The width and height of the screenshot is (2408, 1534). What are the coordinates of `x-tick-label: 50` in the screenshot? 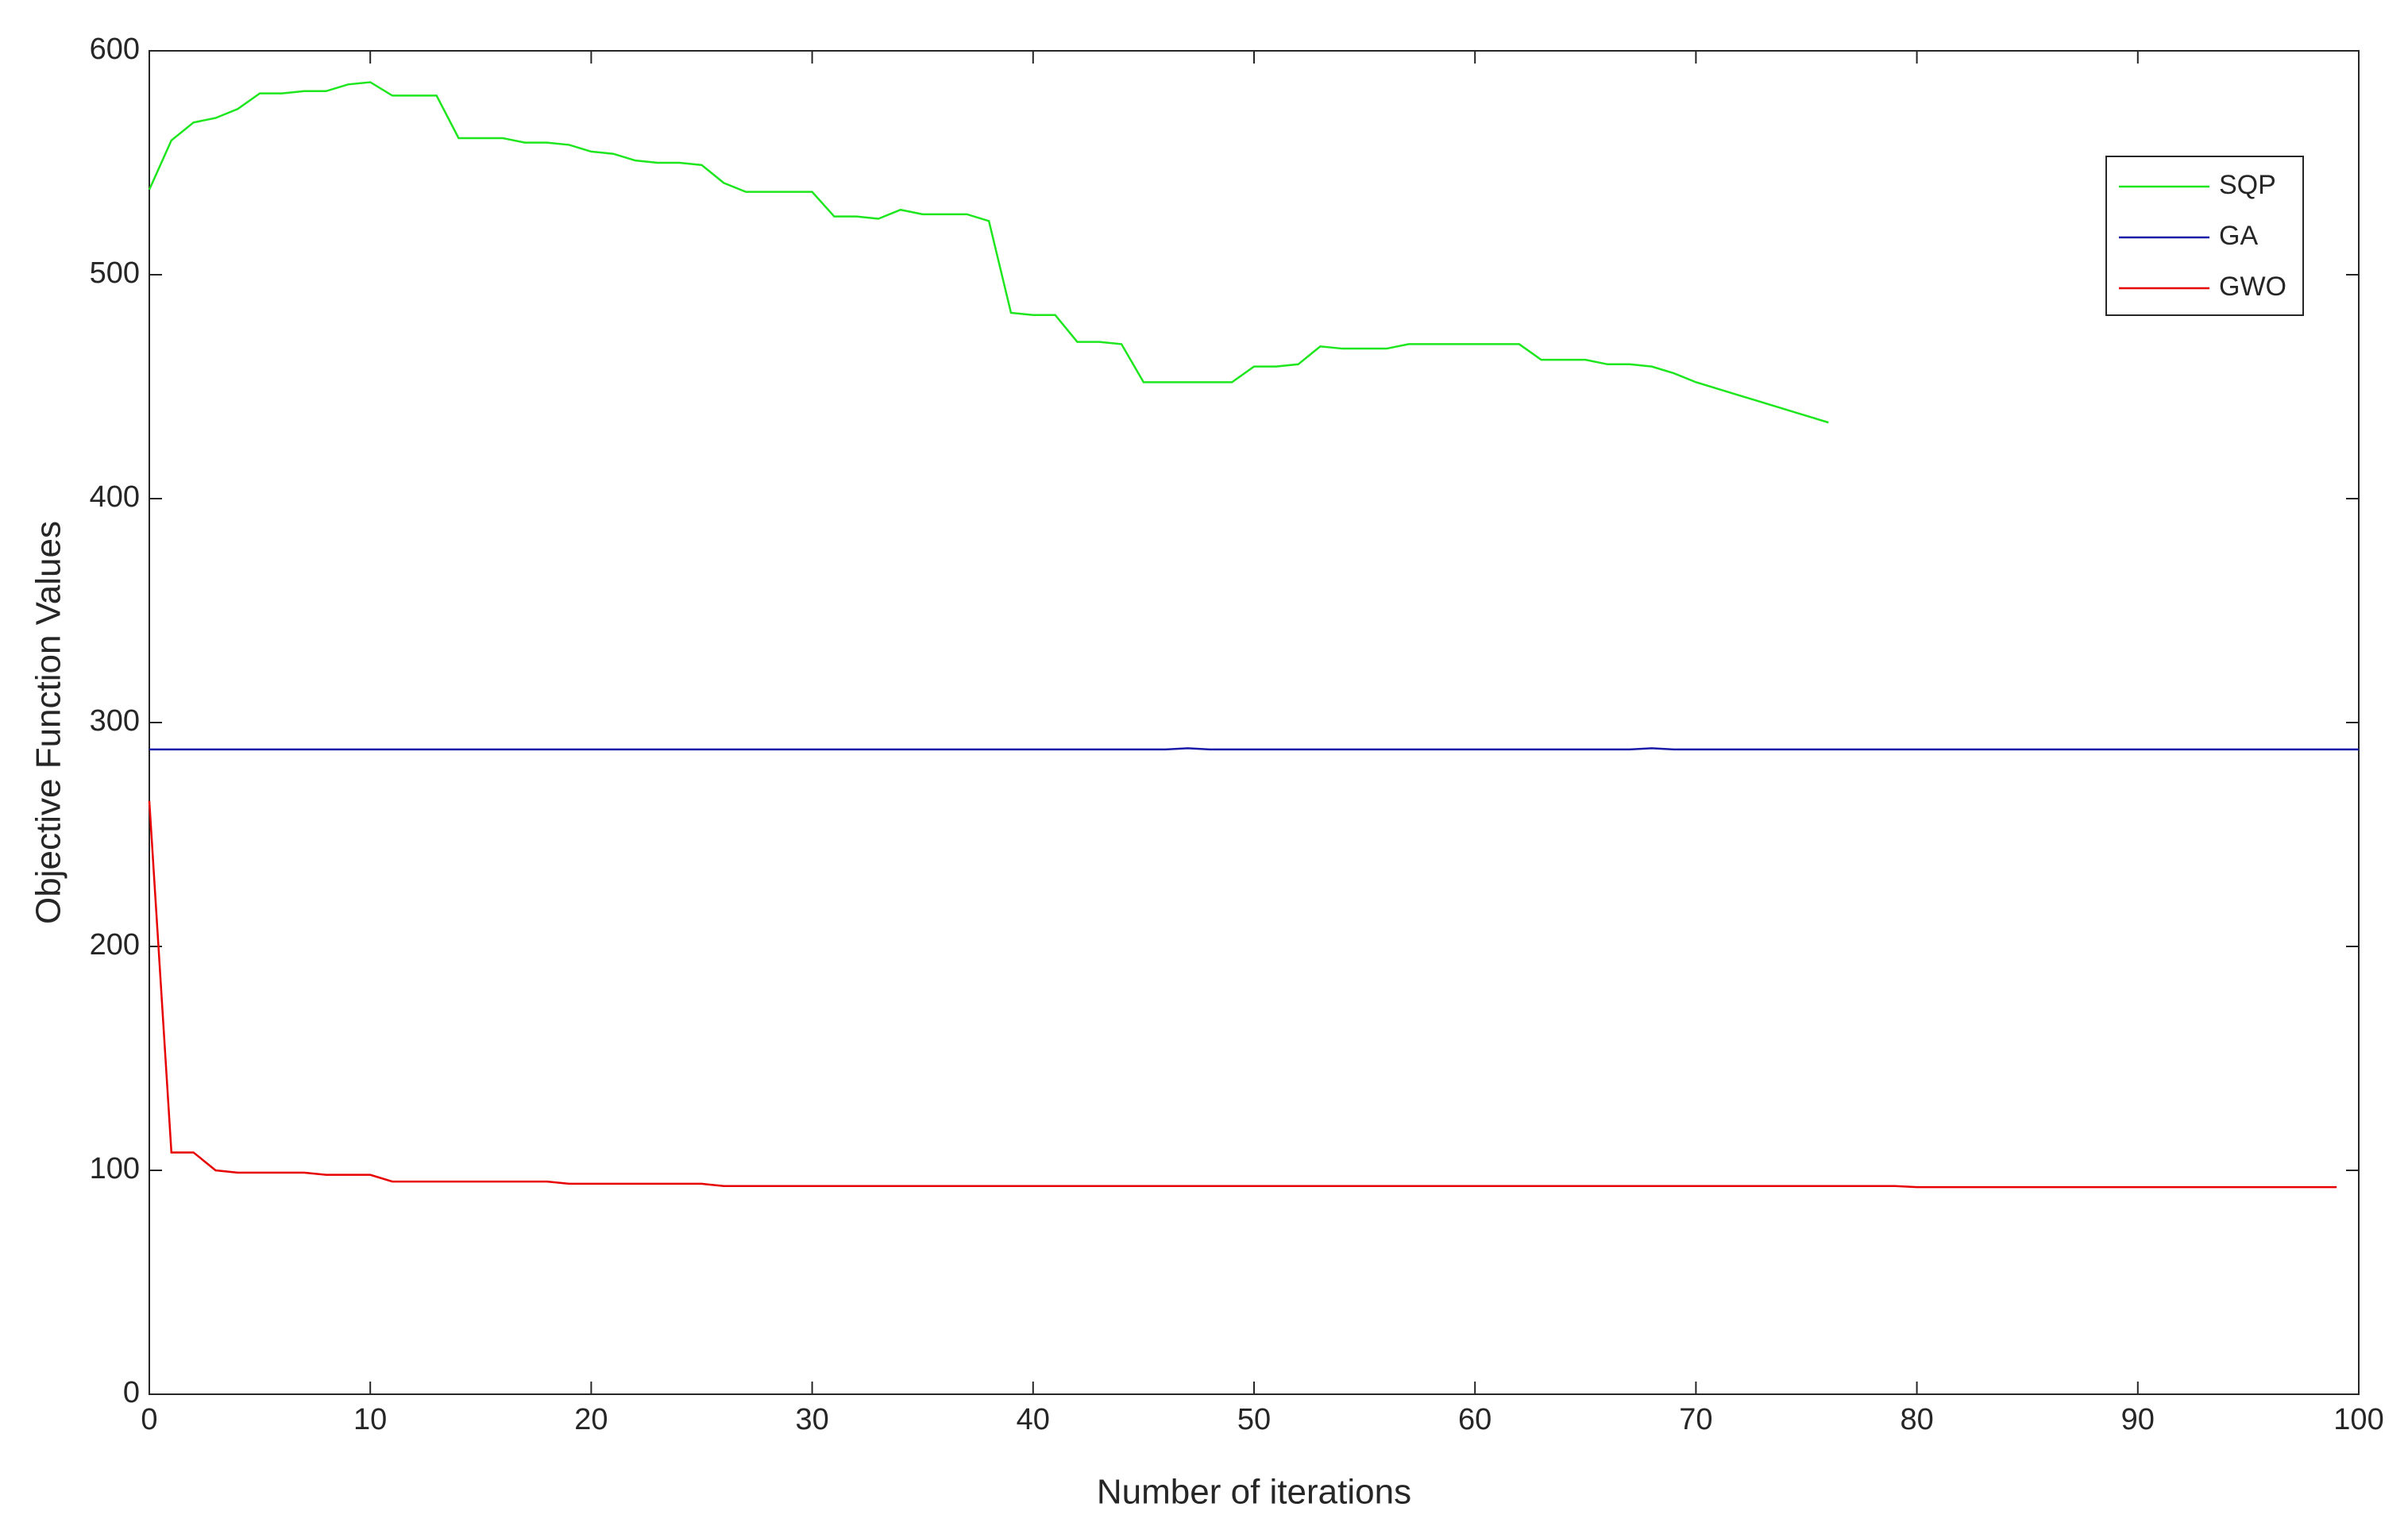 It's located at (1254, 1419).